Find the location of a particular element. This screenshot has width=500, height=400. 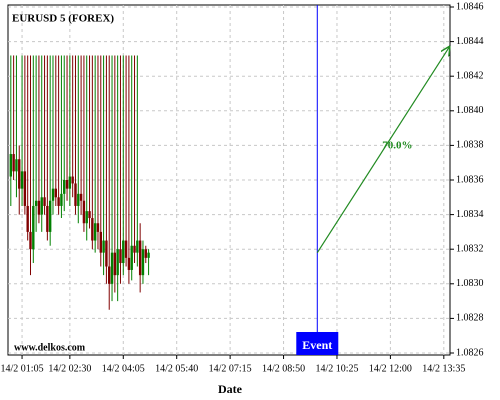

x-tick-label: 14/2 04:05 is located at coordinates (123, 368).